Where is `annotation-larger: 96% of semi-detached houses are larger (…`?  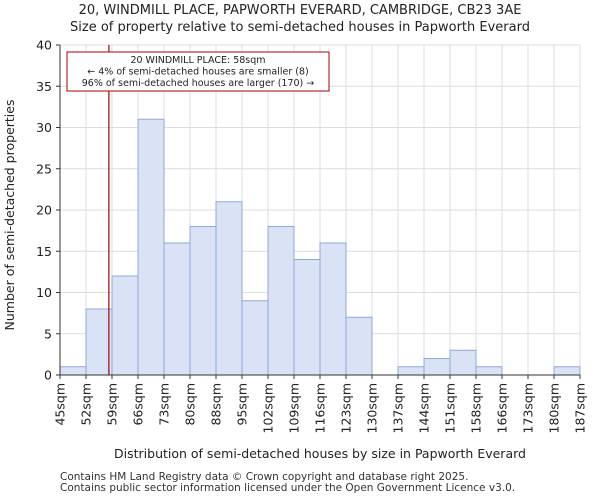
annotation-larger: 96% of semi-detached houses are larger (… is located at coordinates (198, 83).